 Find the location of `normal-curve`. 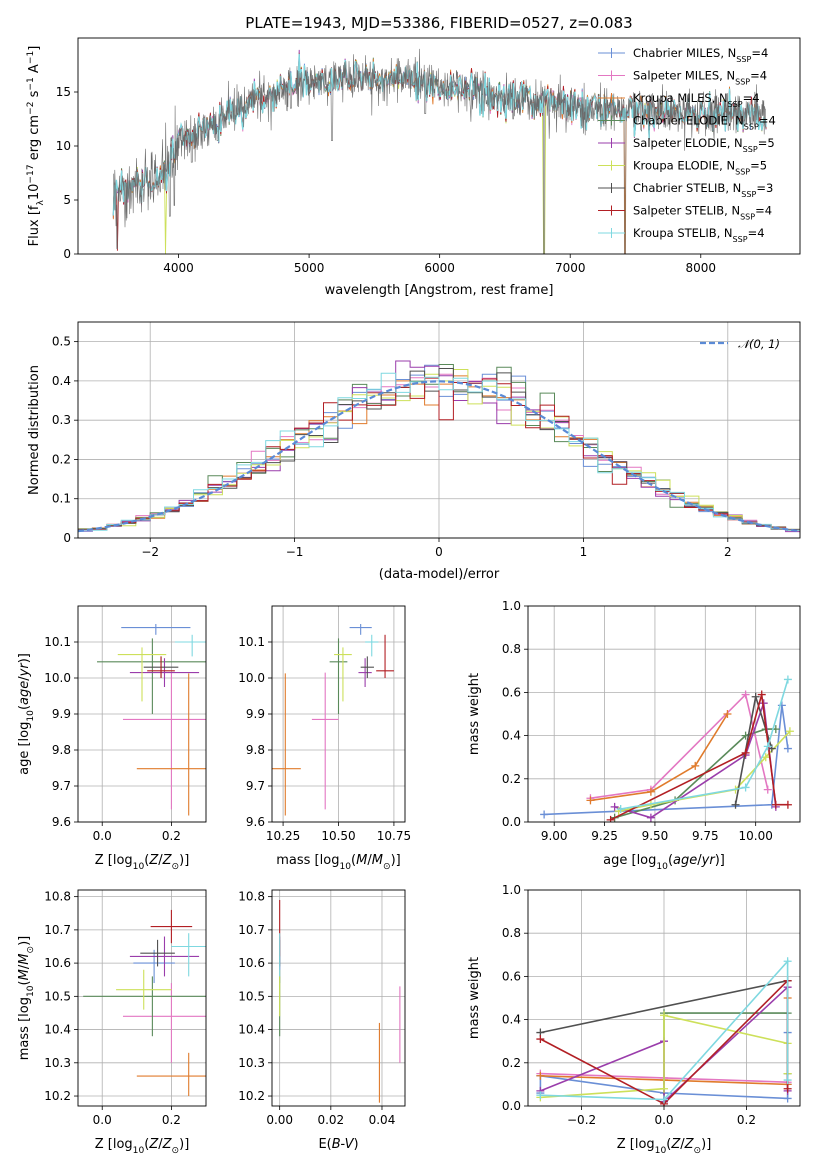

normal-curve is located at coordinates (439, 456).